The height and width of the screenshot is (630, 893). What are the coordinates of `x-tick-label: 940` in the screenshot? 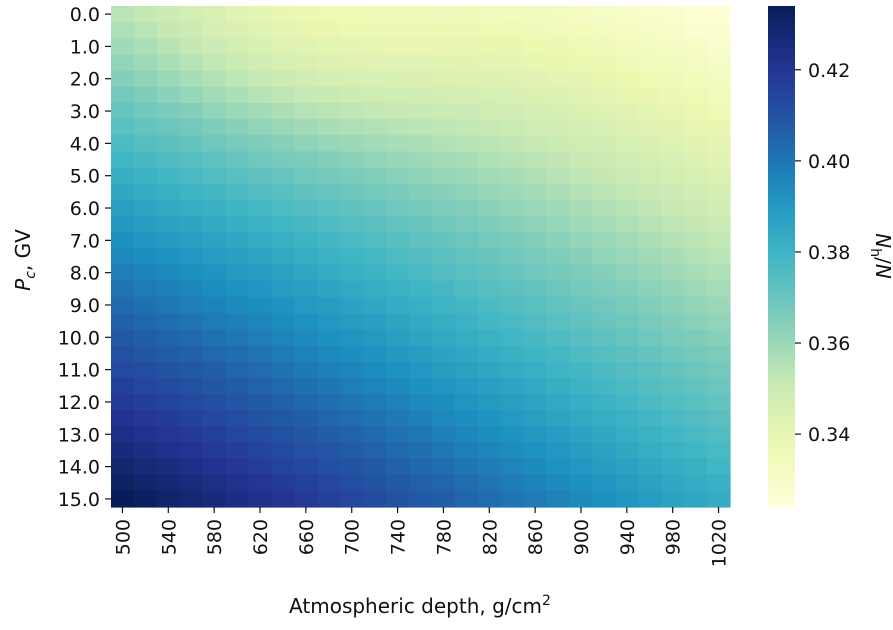 It's located at (628, 537).